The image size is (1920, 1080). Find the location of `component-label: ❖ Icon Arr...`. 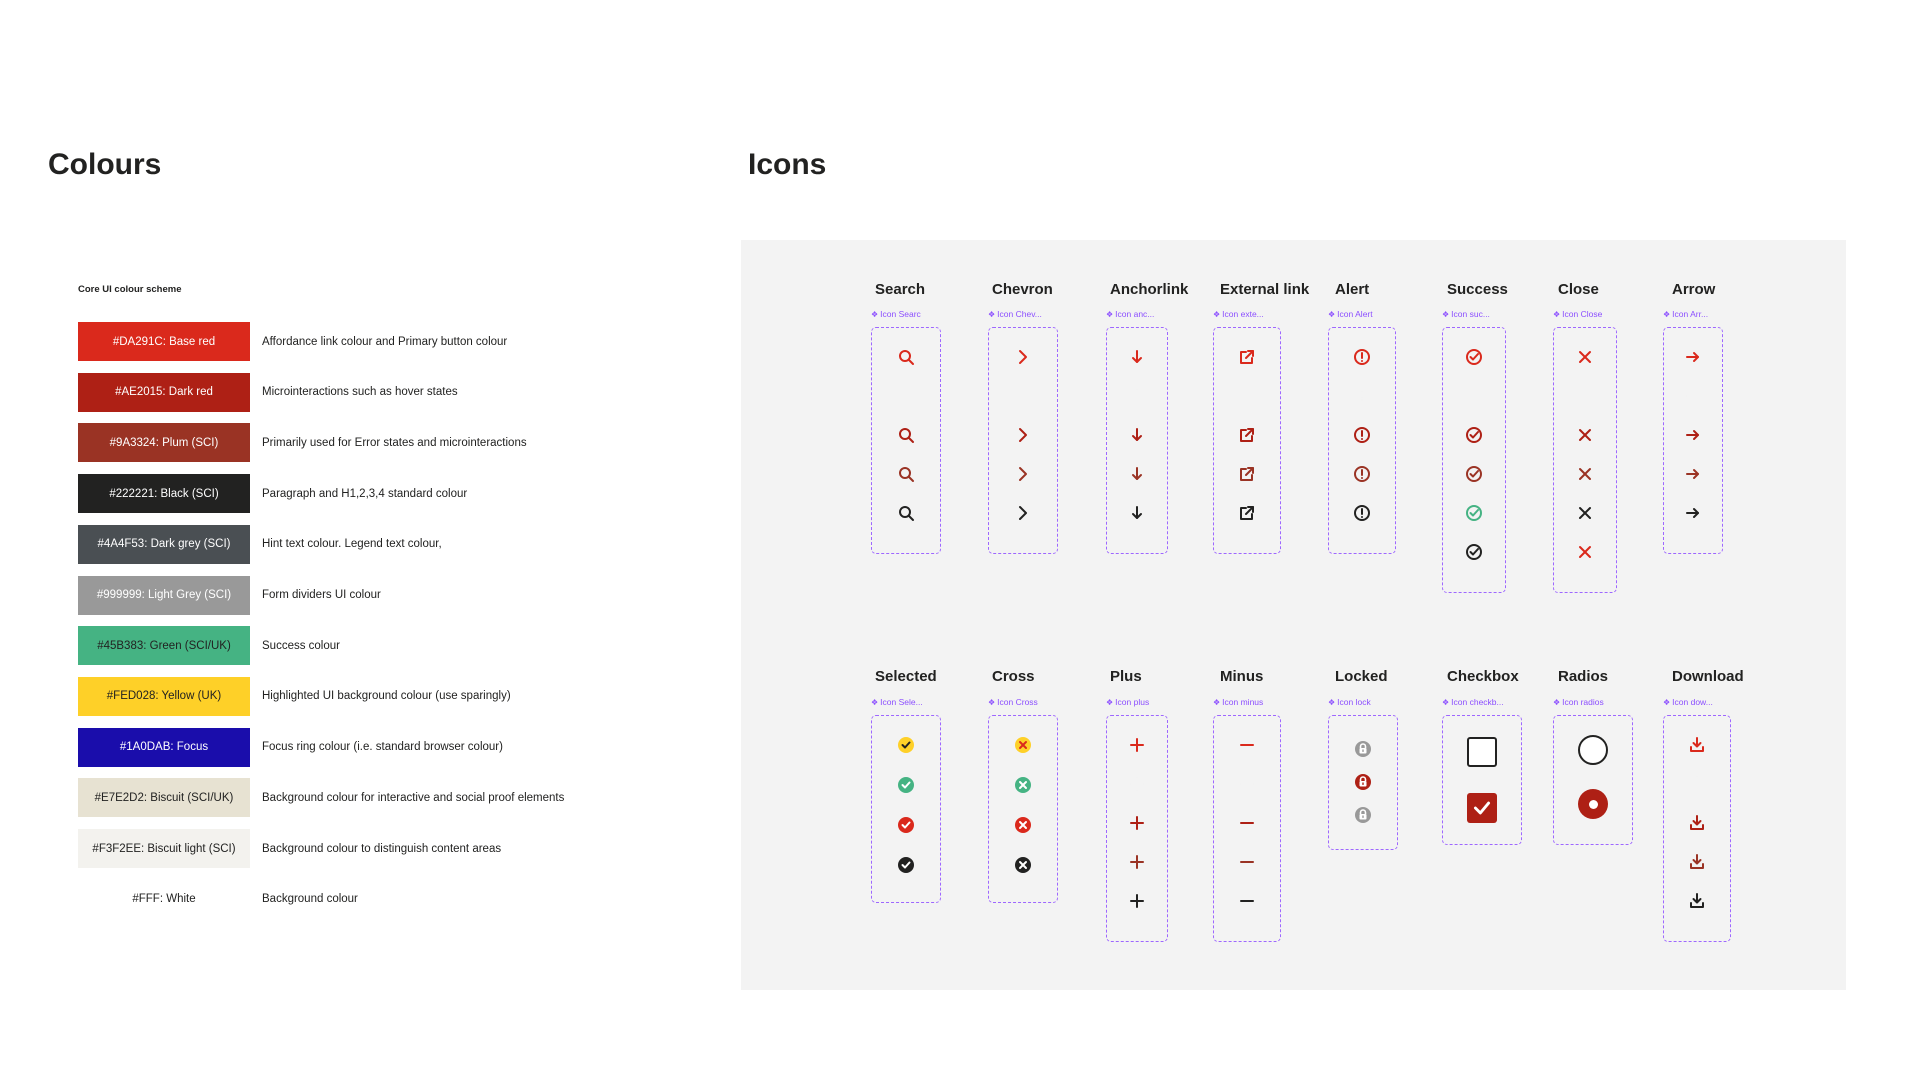

component-label: ❖ Icon Arr... is located at coordinates (1685, 314).